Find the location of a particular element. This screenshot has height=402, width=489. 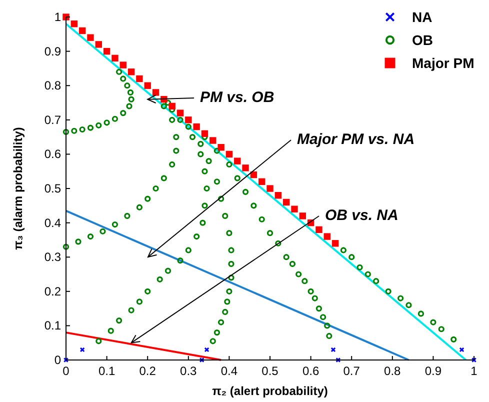

y-tick-label: 0.1 is located at coordinates (53, 325).